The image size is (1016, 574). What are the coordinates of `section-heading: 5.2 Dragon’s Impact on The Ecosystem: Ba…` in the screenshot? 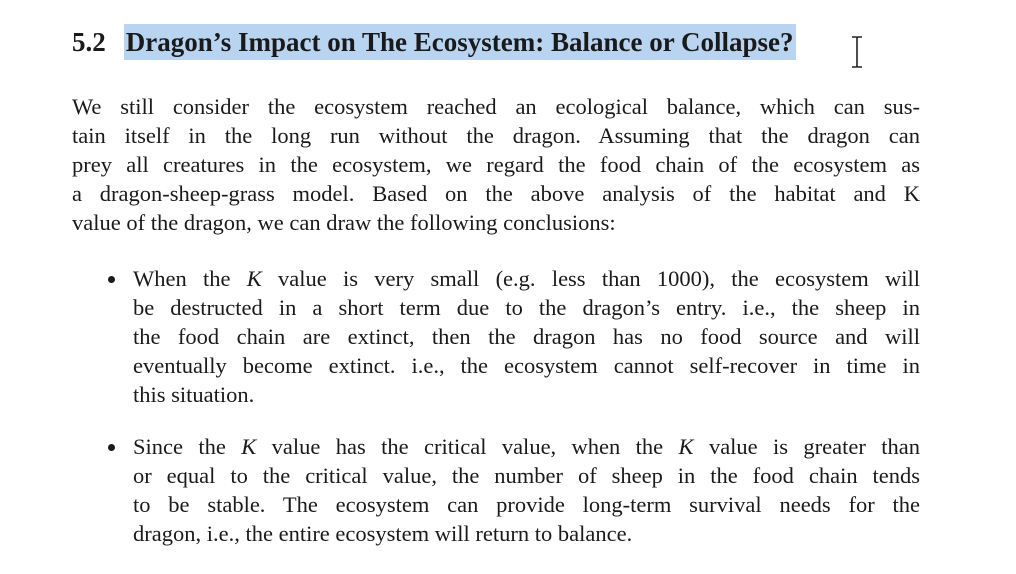 It's located at (434, 42).